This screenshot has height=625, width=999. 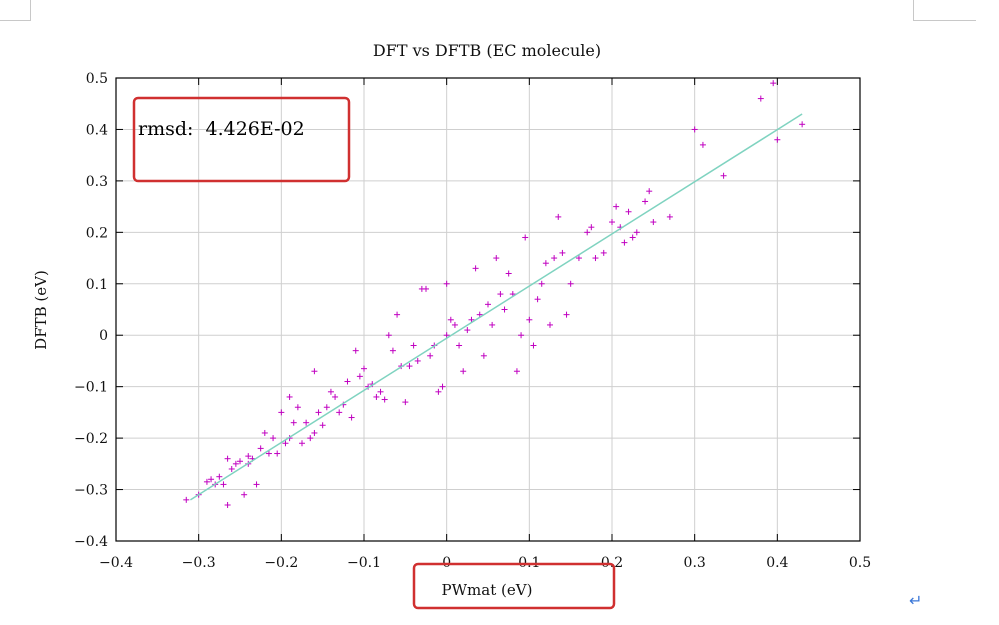 I want to click on x-tick-label: −0.3, so click(x=199, y=563).